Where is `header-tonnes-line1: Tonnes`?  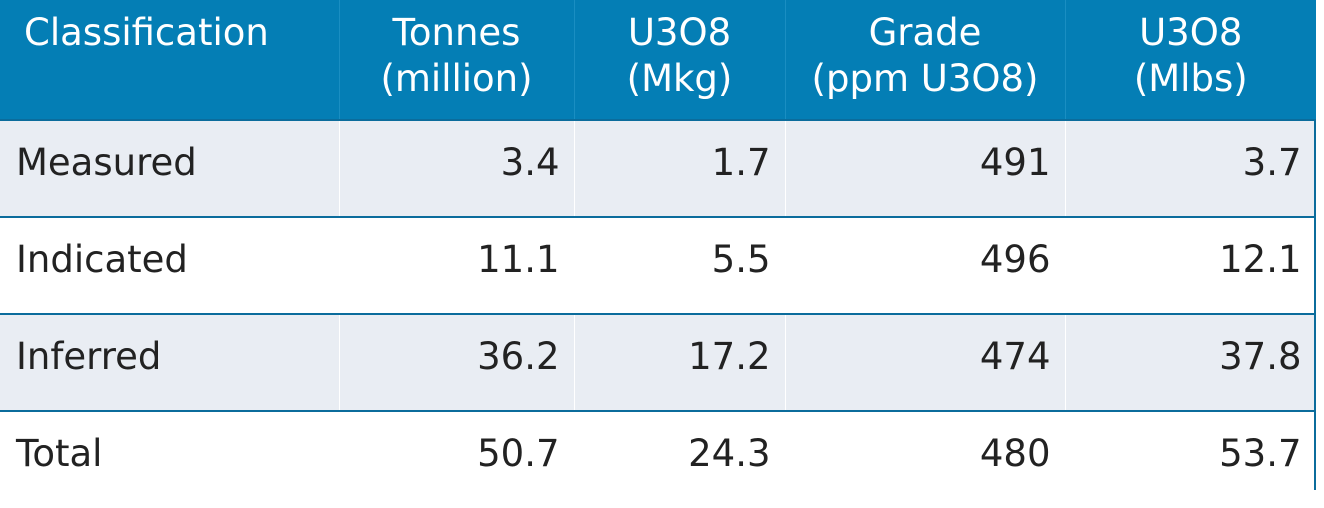 header-tonnes-line1: Tonnes is located at coordinates (456, 32).